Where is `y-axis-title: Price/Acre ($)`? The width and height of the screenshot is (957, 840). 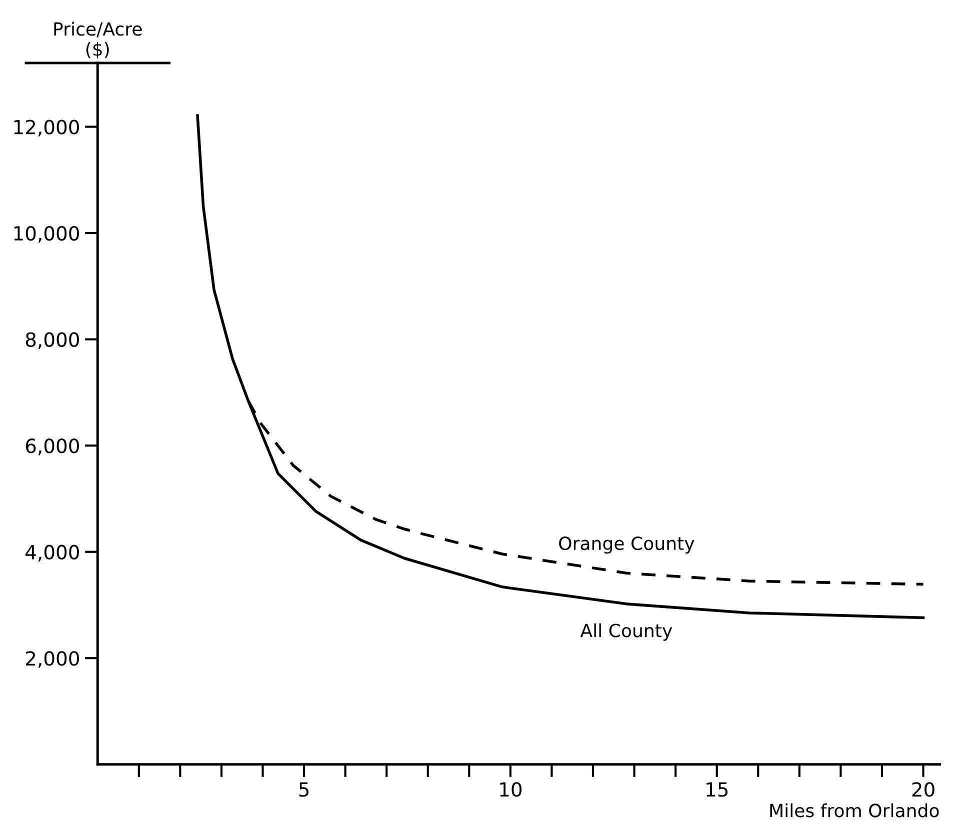
y-axis-title: Price/Acre ($) is located at coordinates (98, 40).